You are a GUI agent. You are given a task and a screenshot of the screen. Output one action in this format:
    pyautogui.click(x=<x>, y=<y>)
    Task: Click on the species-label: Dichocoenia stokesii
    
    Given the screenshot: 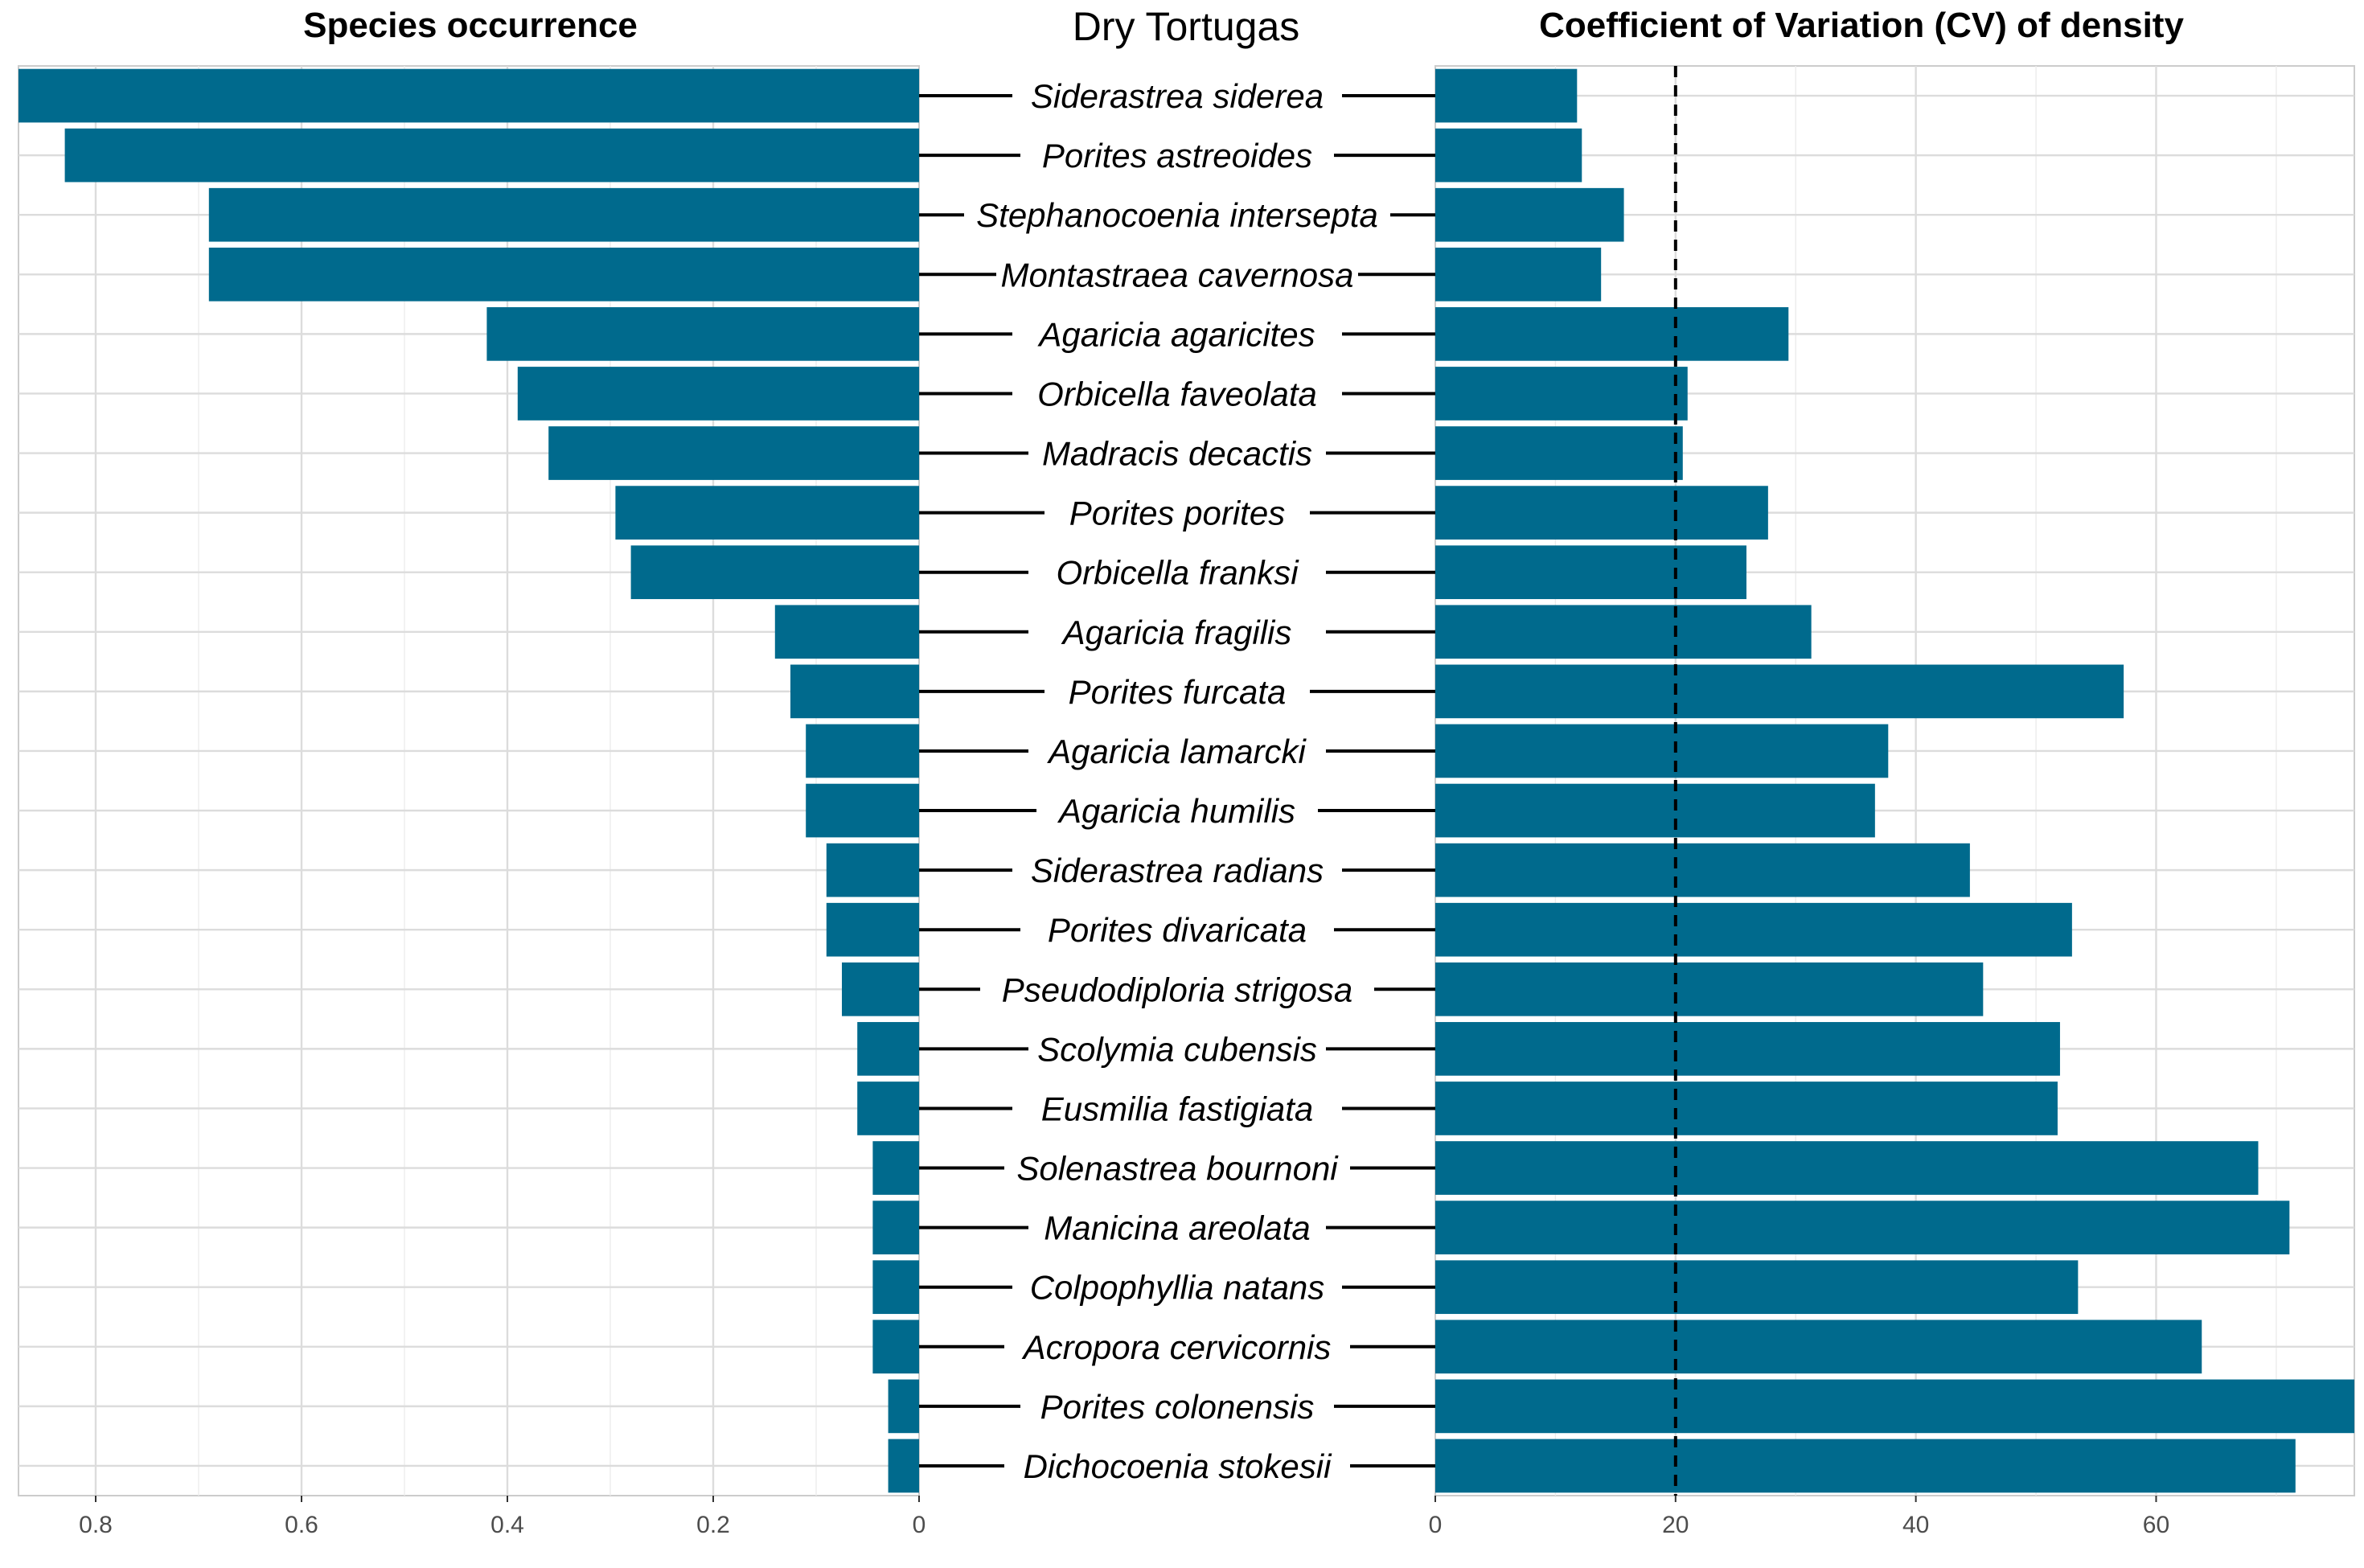 What is the action you would take?
    pyautogui.click(x=1179, y=1466)
    